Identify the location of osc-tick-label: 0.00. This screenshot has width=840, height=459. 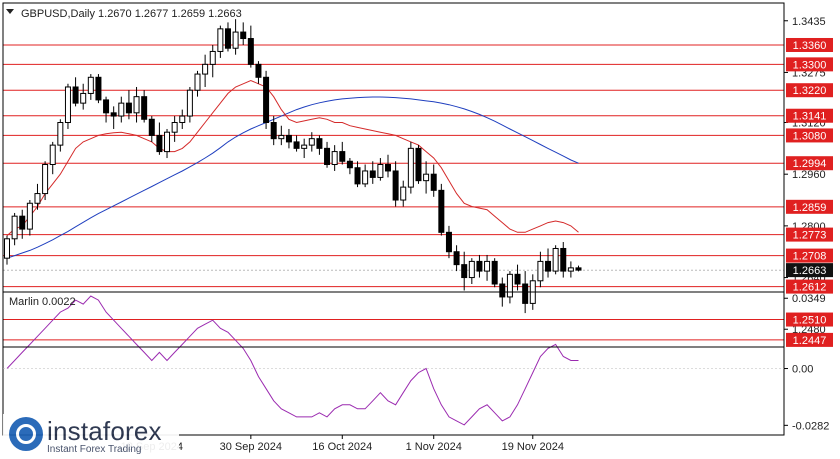
(802, 370).